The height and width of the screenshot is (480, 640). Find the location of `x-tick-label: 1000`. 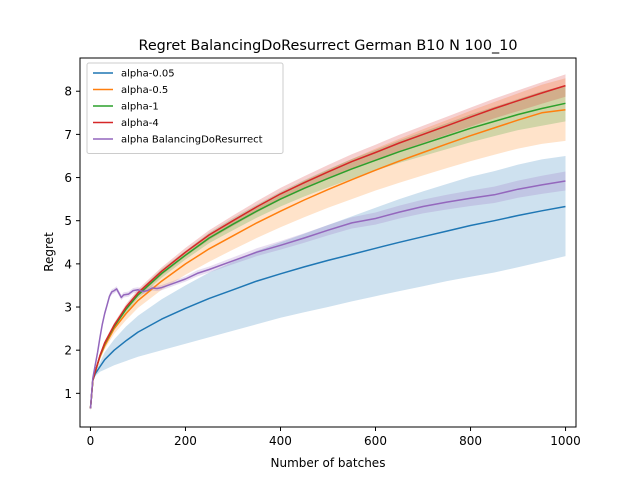

x-tick-label: 1000 is located at coordinates (565, 441).